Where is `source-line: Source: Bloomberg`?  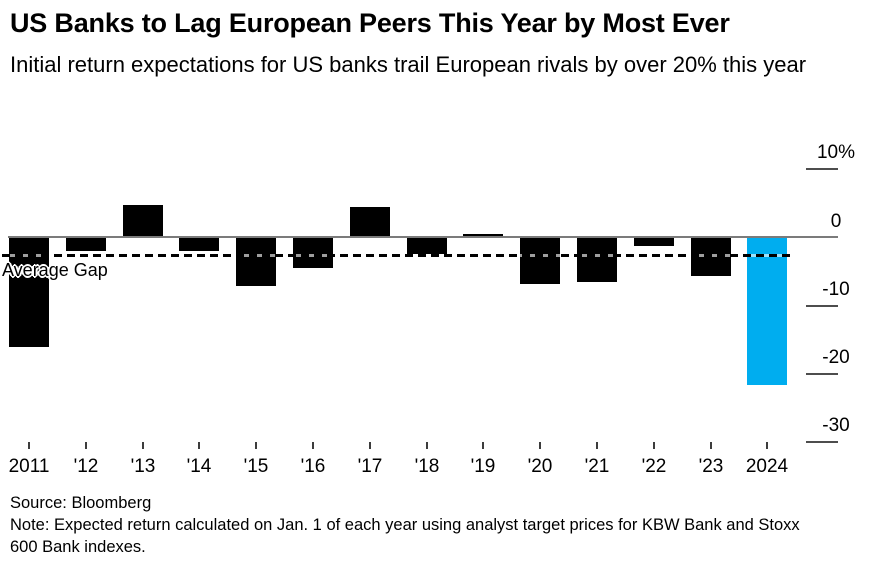 source-line: Source: Bloomberg is located at coordinates (81, 503).